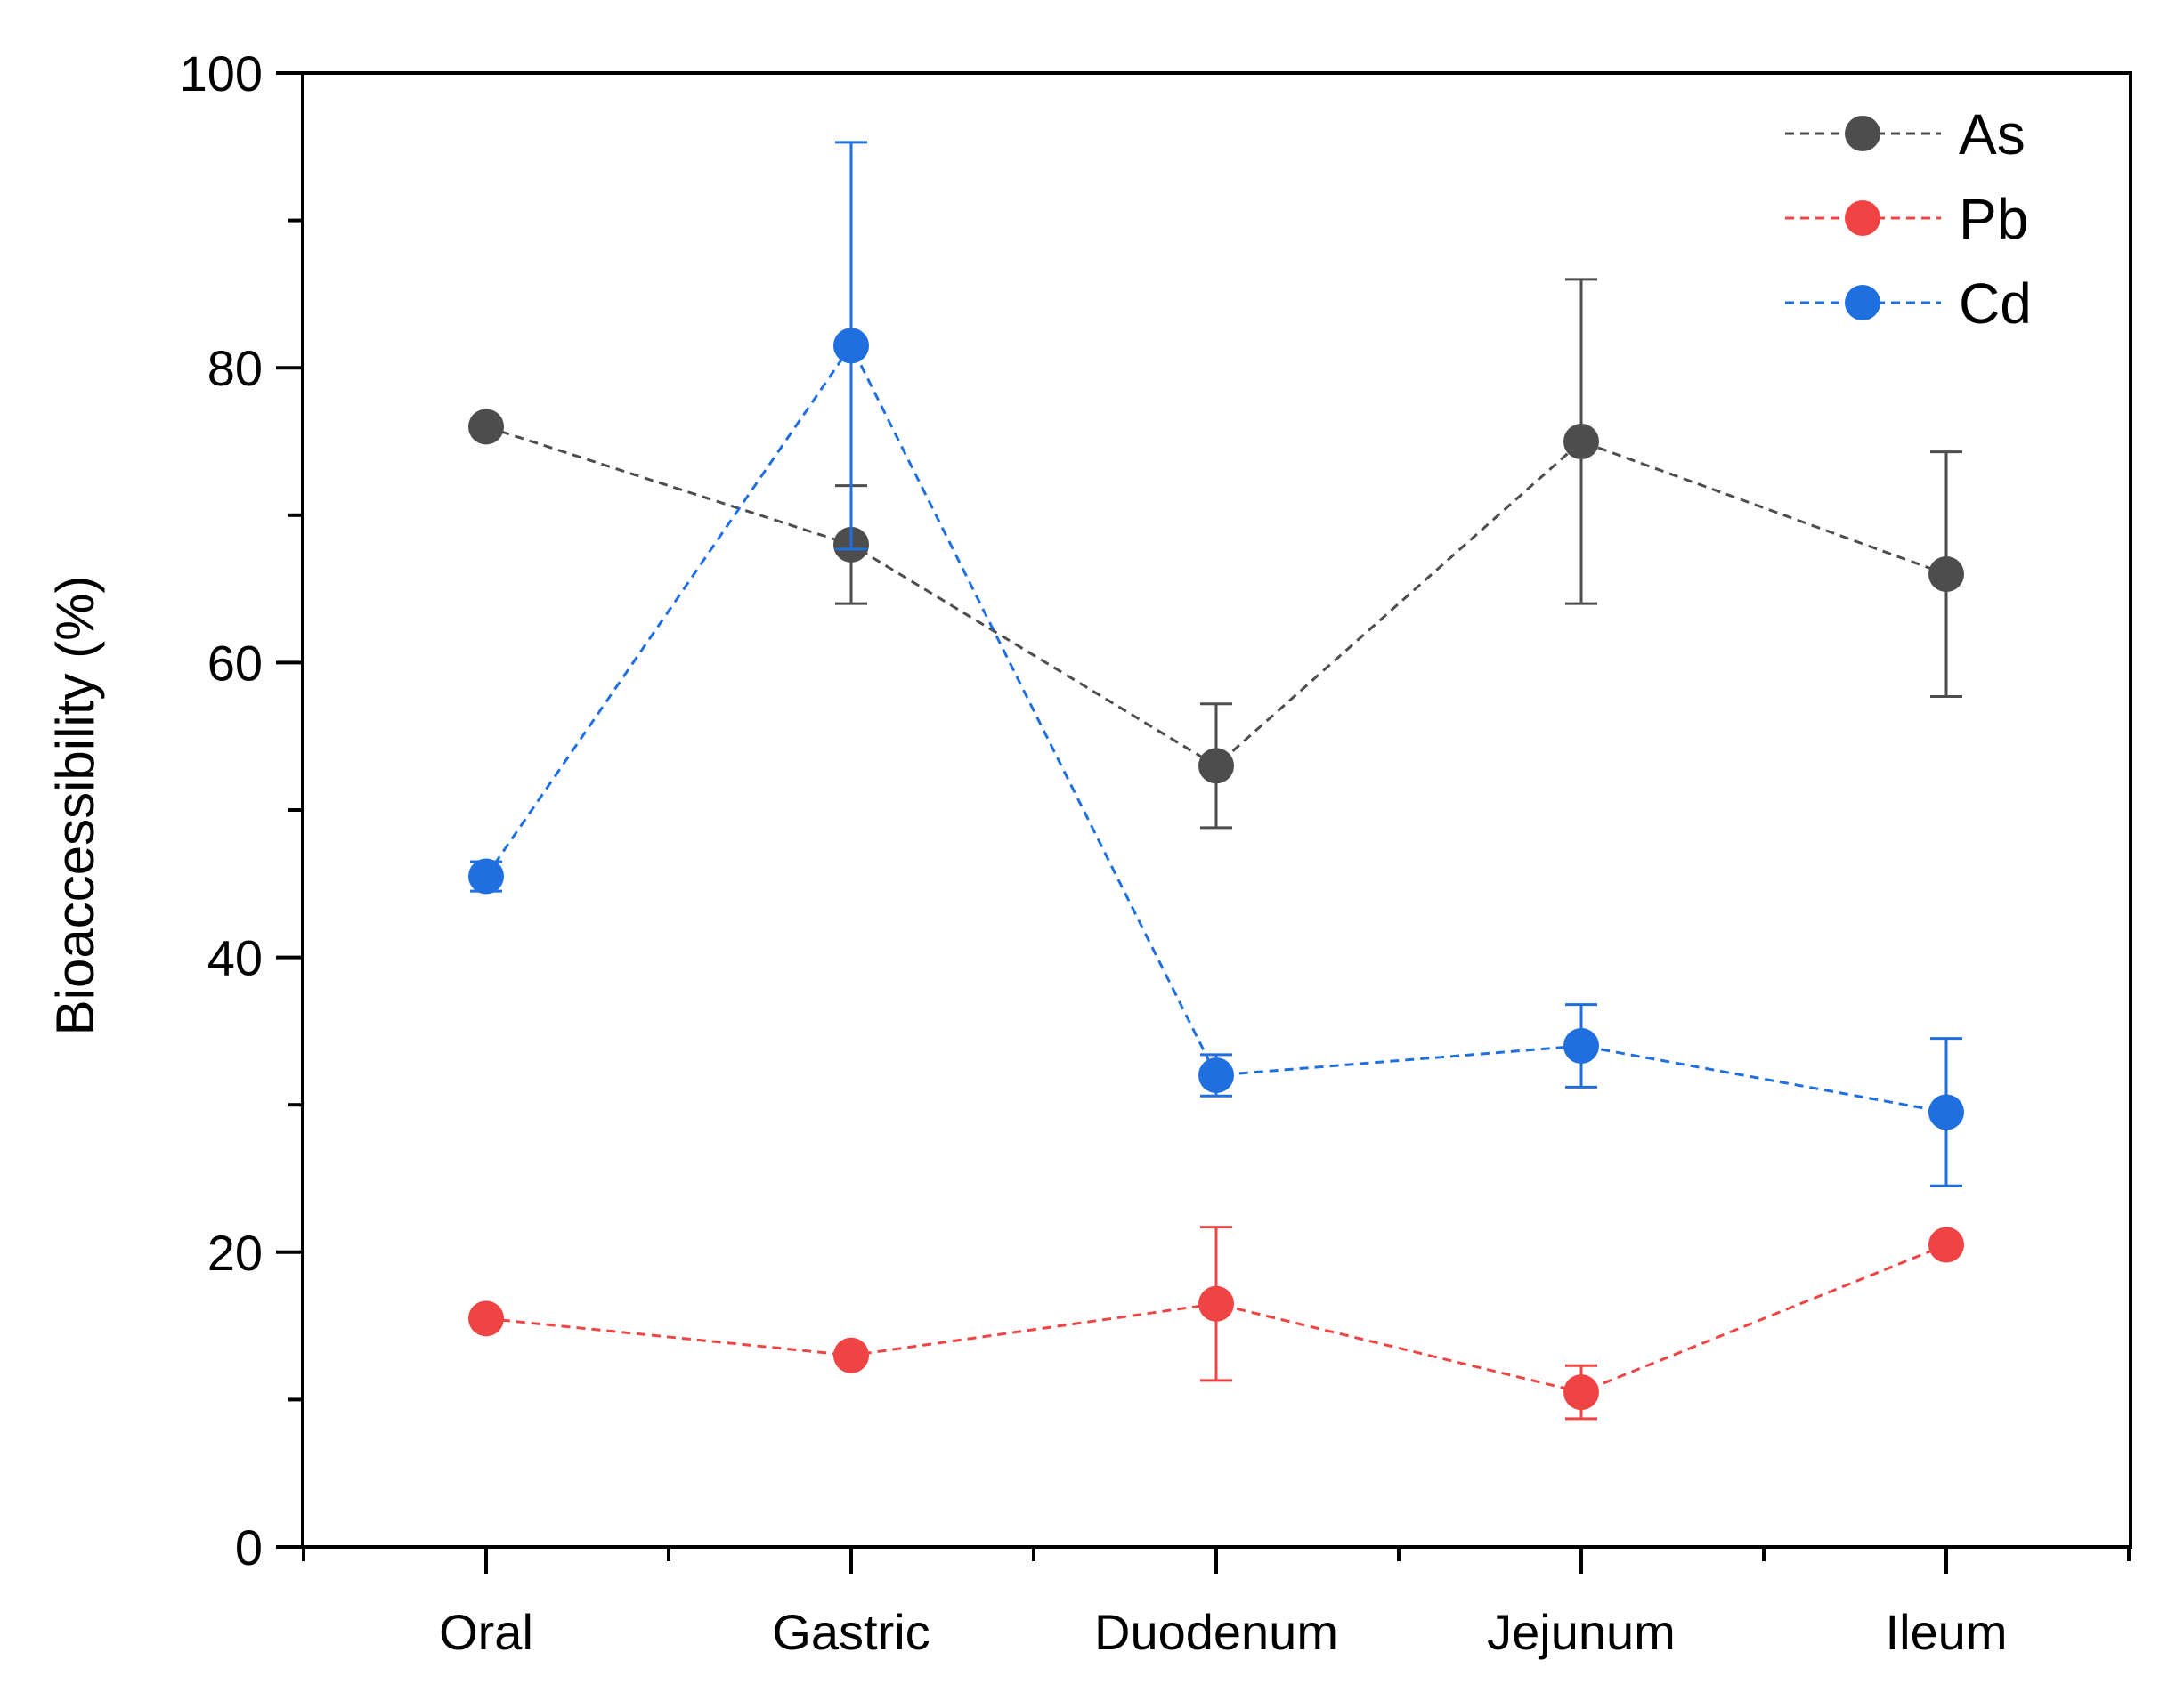 Image resolution: width=2184 pixels, height=1701 pixels. I want to click on x-tick-label: Duodenum, so click(1216, 1632).